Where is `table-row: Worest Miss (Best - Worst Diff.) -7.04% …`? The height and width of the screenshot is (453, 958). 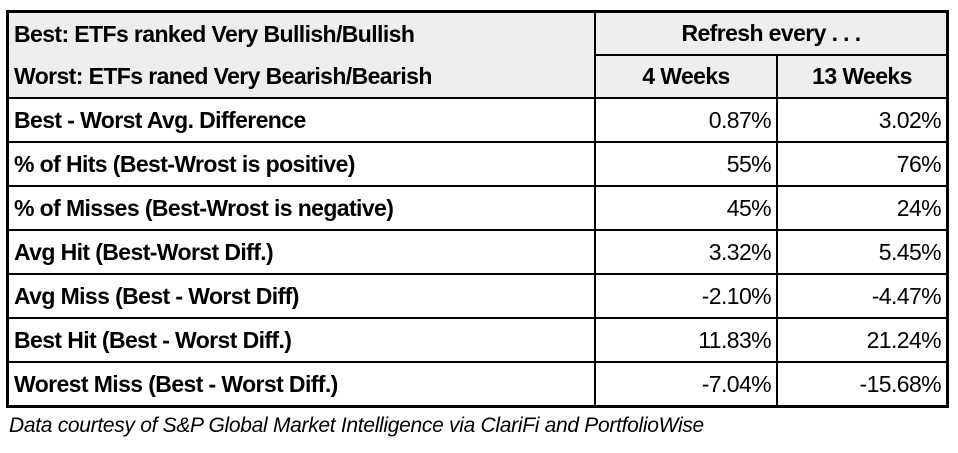
table-row: Worest Miss (Best - Worst Diff.) -7.04% … is located at coordinates (477, 384).